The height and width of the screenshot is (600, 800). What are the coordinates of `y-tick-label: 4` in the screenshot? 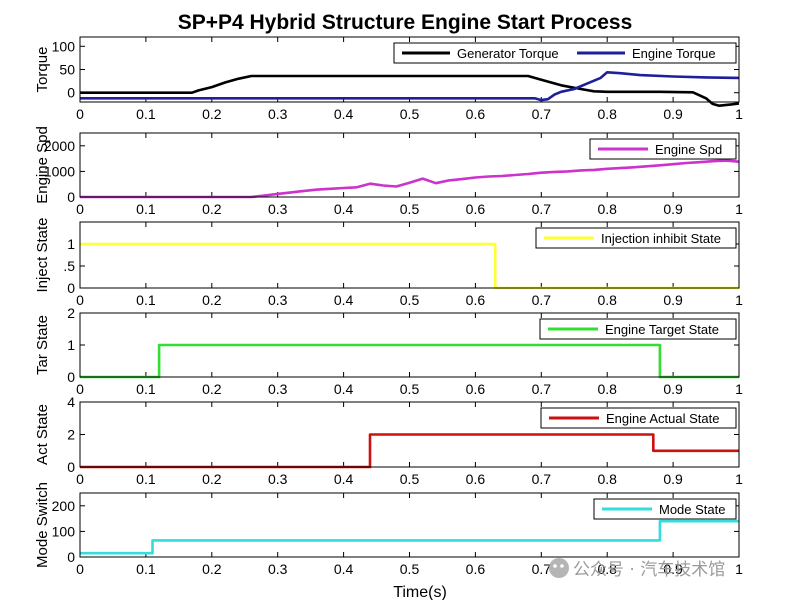 It's located at (71, 402).